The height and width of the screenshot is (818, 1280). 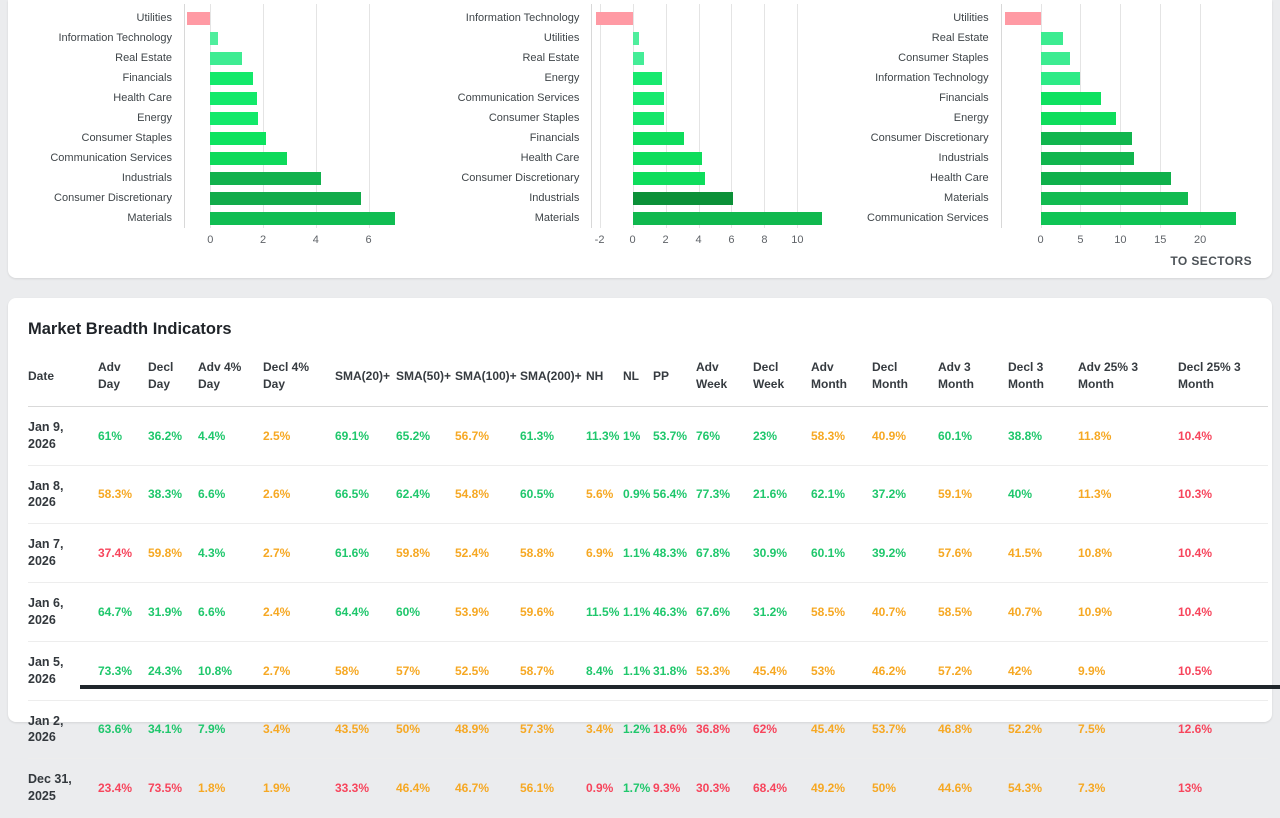 What do you see at coordinates (841, 553) in the screenshot?
I see `value-cell: 60.1%` at bounding box center [841, 553].